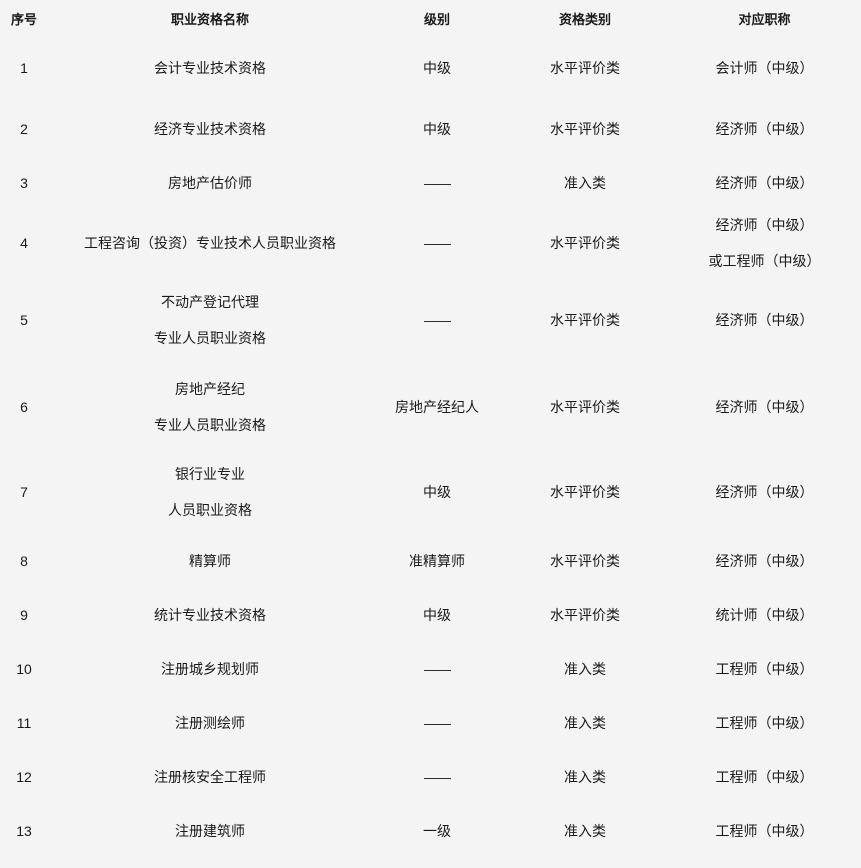 The image size is (861, 868). Describe the element at coordinates (210, 389) in the screenshot. I see `cell-name-line: 房地产经纪` at that location.